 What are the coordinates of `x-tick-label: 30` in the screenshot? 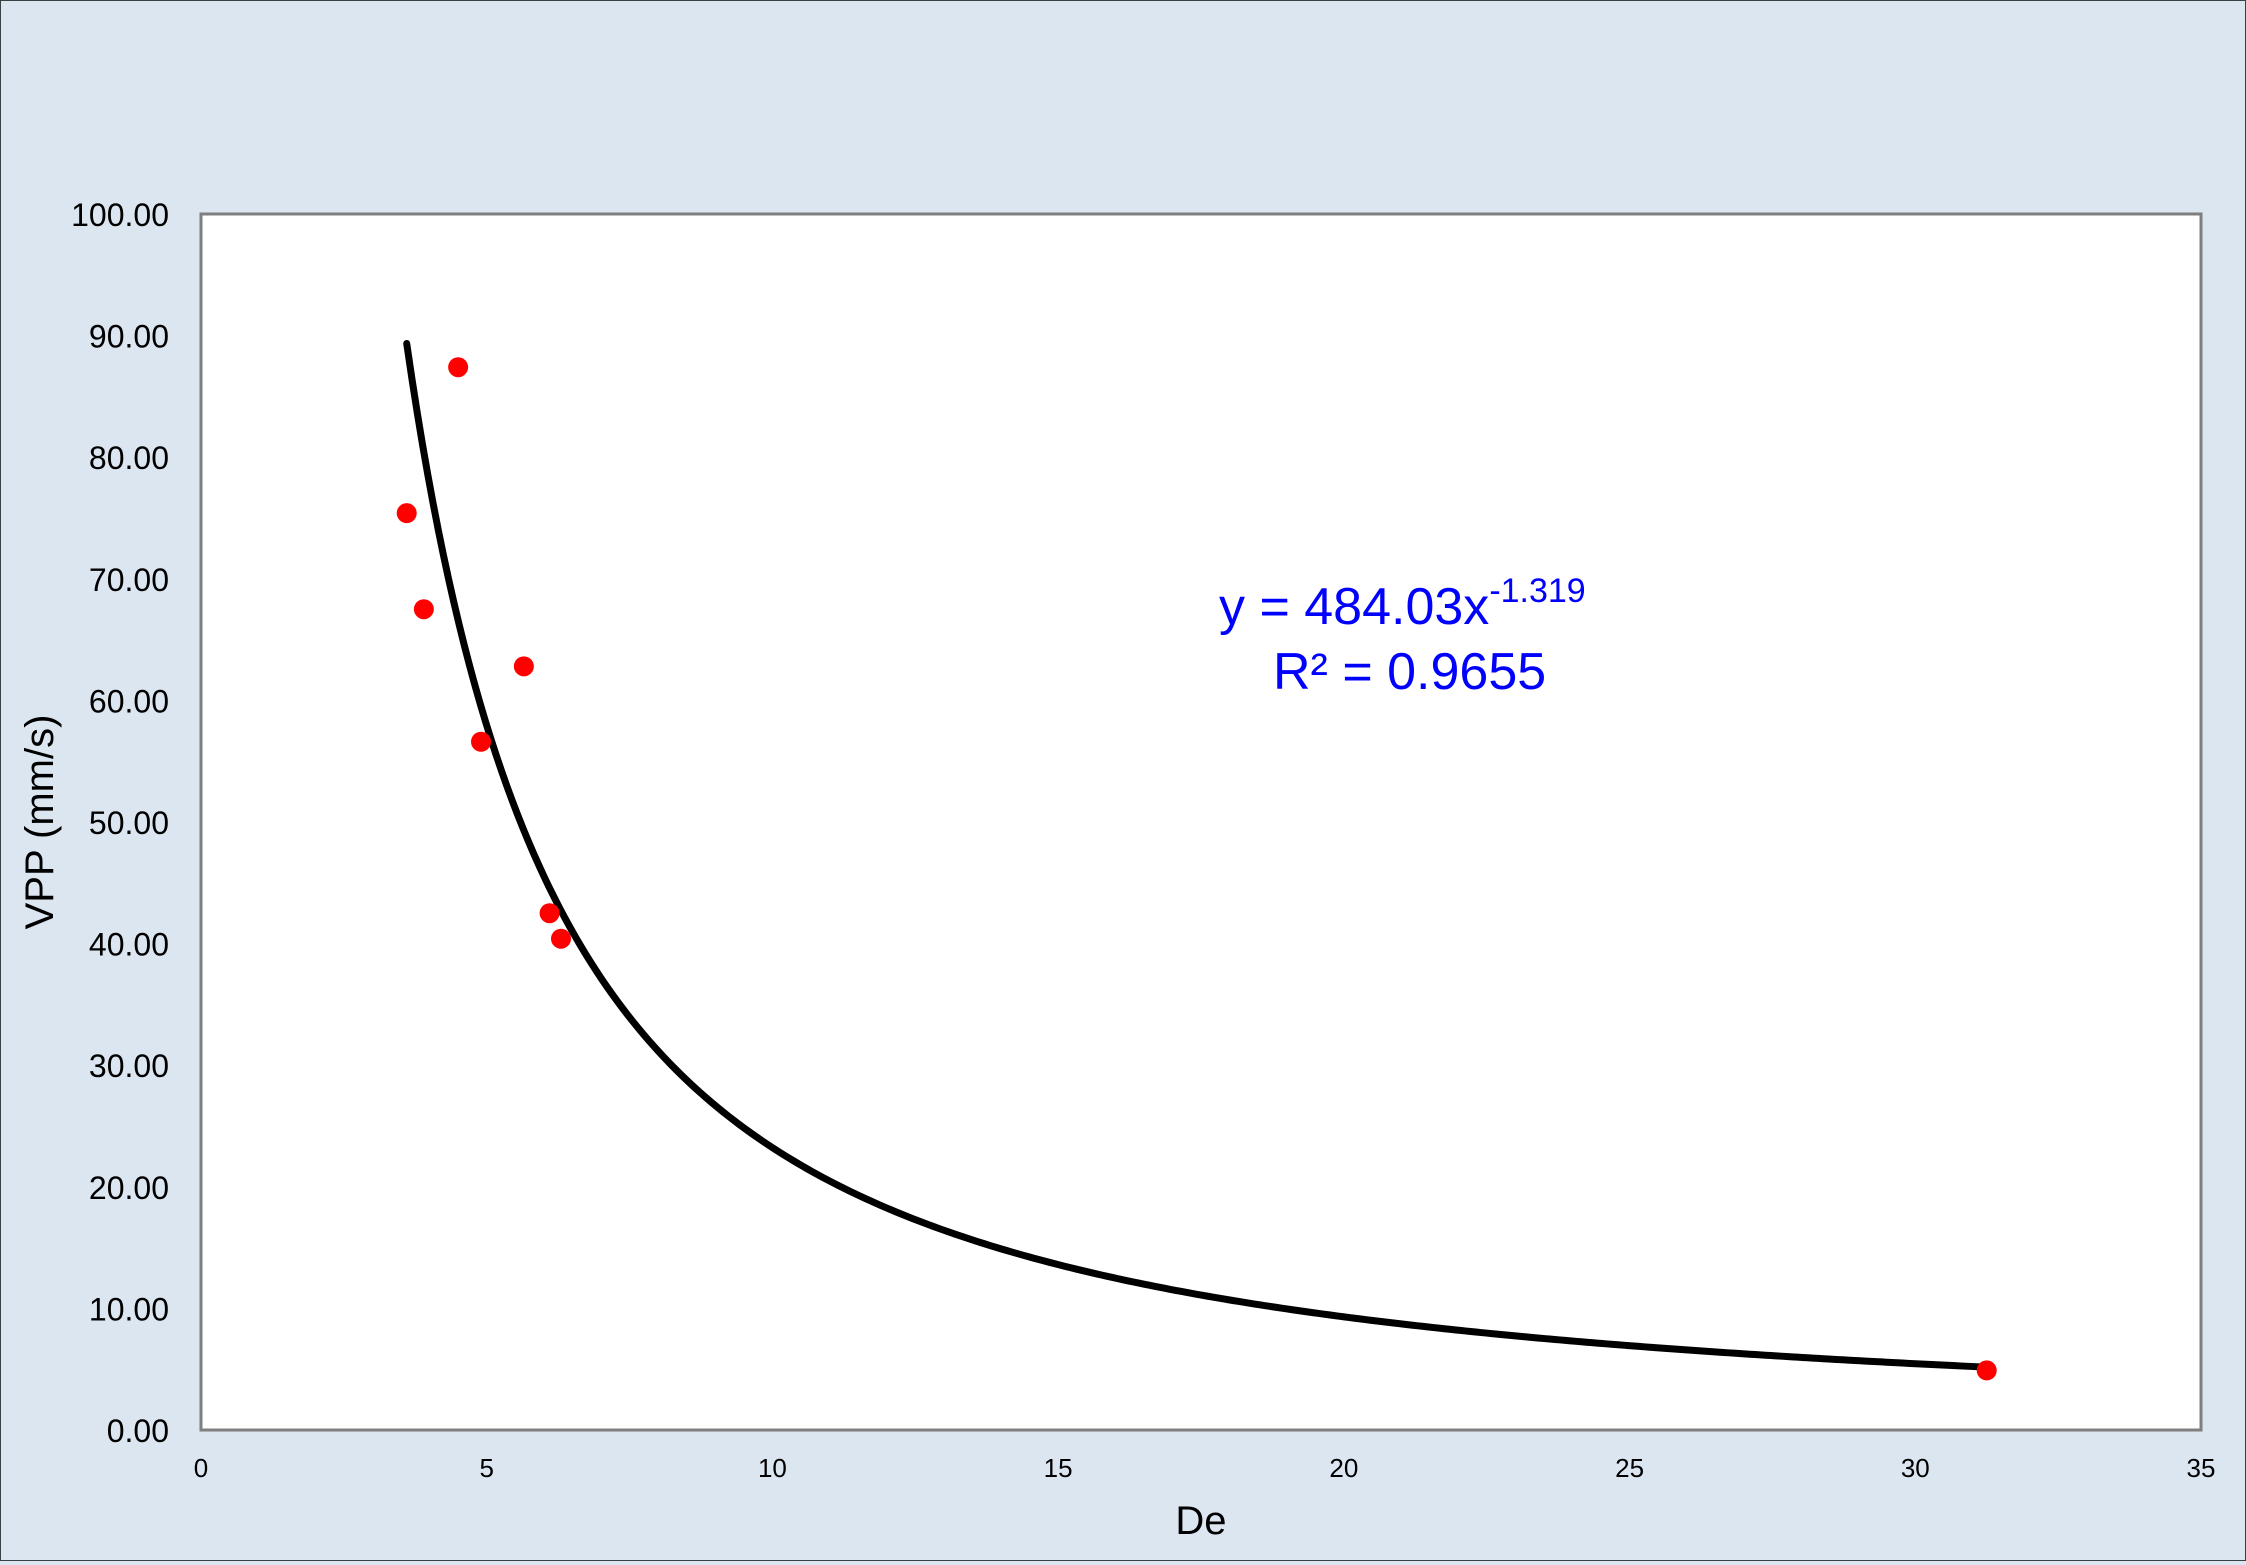 It's located at (1915, 1468).